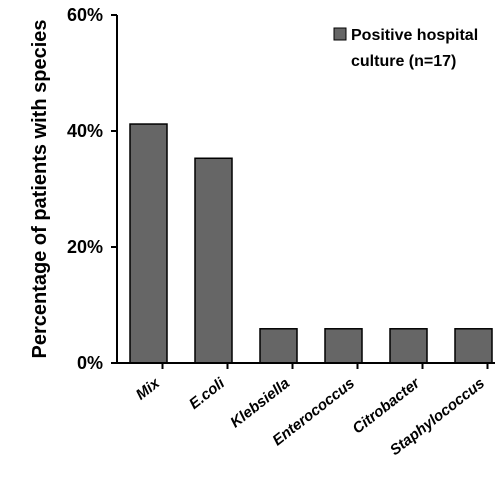  What do you see at coordinates (92, 189) in the screenshot?
I see `y-ticks-group: 0% 20% 40% 60%` at bounding box center [92, 189].